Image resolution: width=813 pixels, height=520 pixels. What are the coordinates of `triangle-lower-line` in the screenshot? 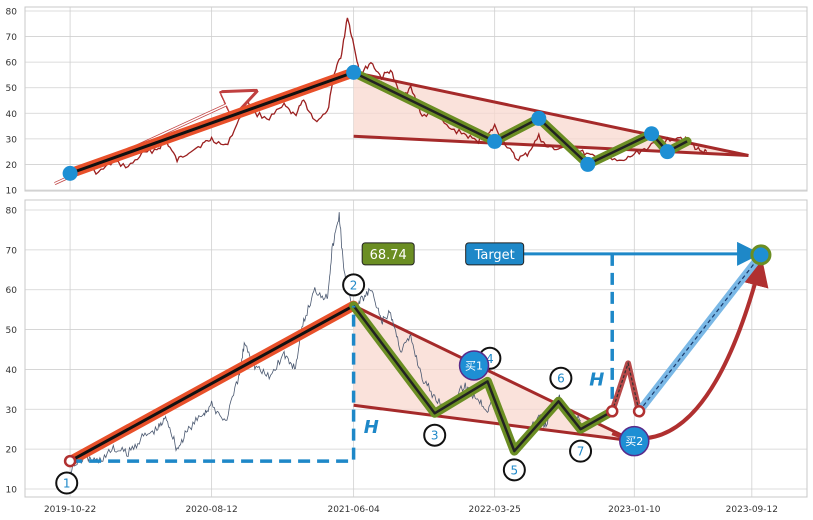 It's located at (494, 423).